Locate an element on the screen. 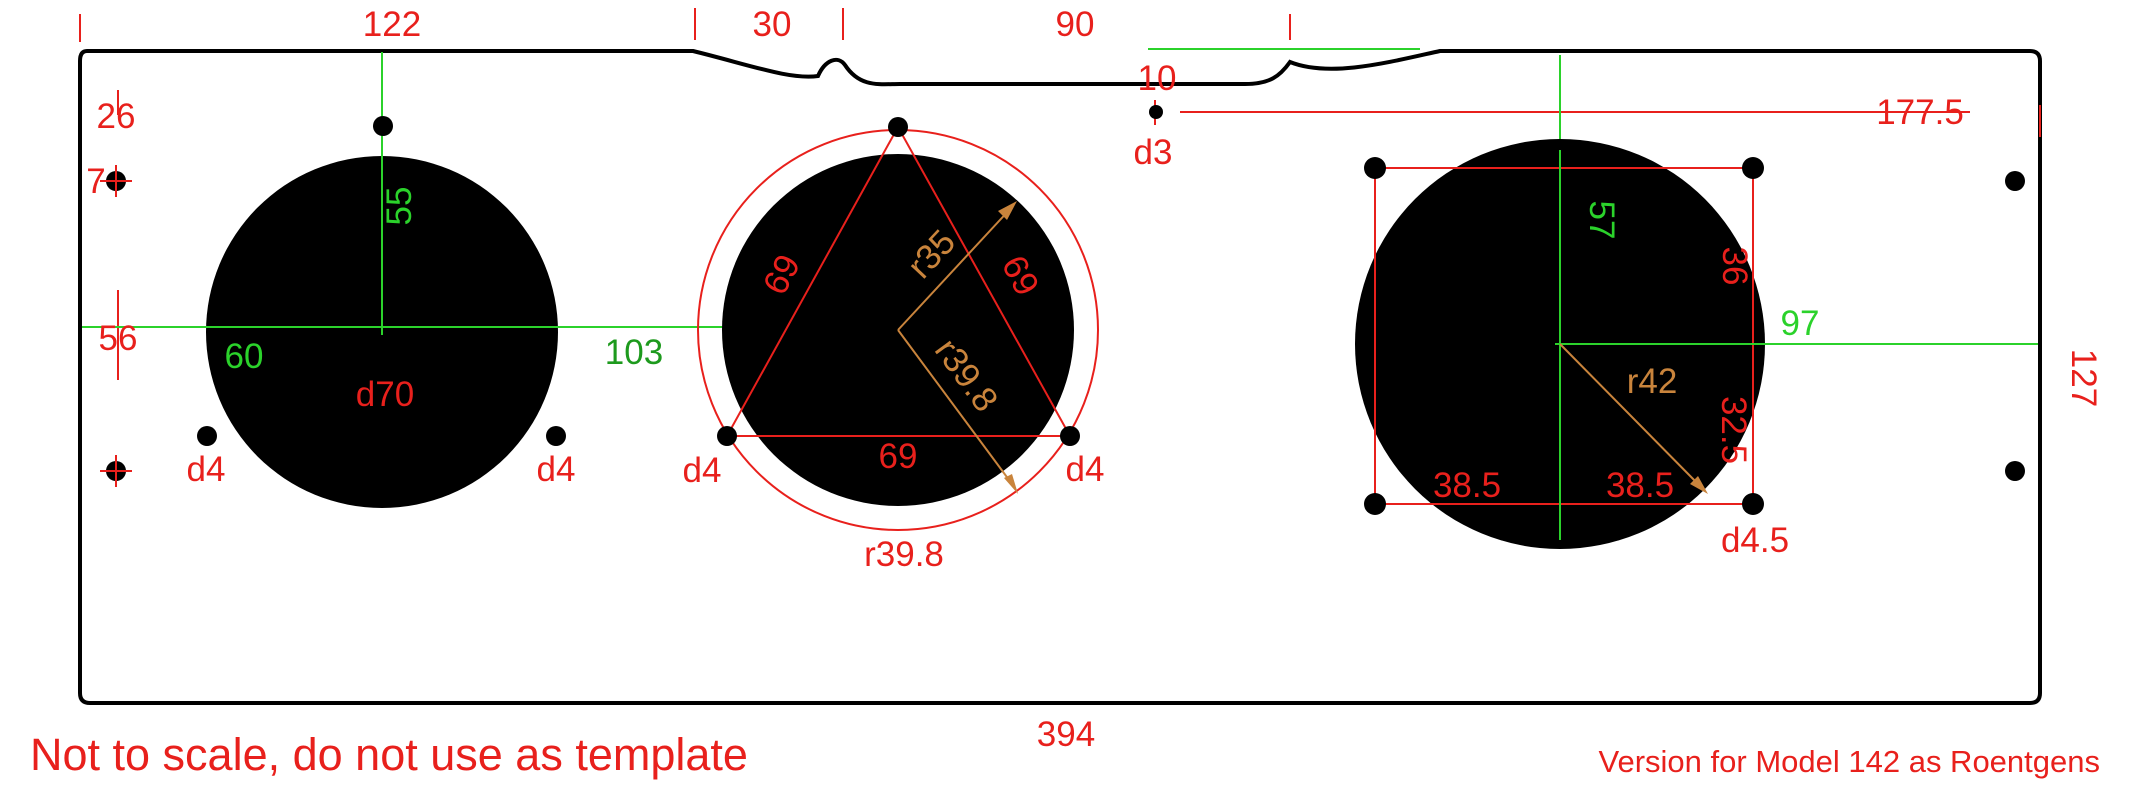 The image size is (2138, 800). dim-right-hole-offset: 177.5 is located at coordinates (1920, 112).